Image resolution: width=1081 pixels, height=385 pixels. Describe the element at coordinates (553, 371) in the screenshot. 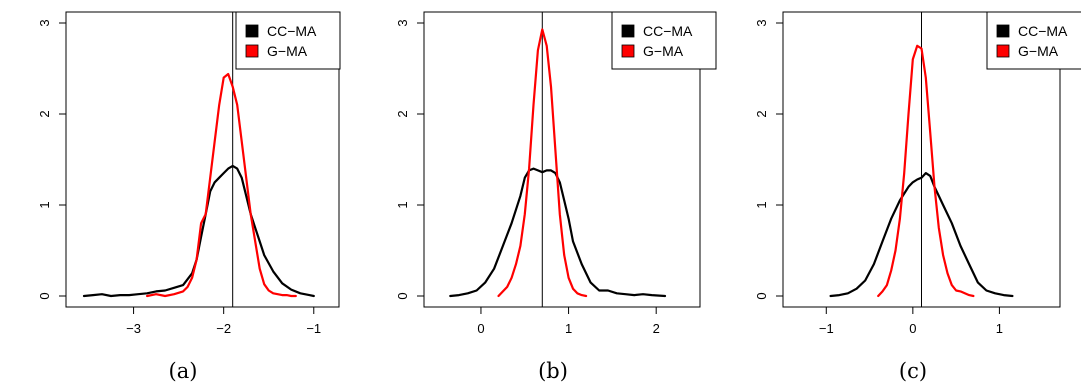

I see `panel-caption: (b)` at that location.